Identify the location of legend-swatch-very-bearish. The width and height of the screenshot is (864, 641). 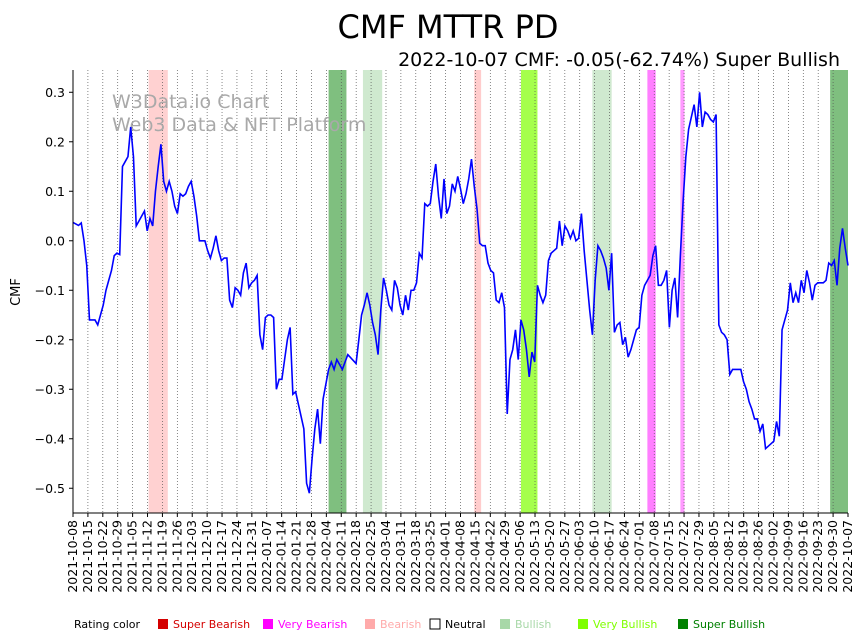
(268, 624).